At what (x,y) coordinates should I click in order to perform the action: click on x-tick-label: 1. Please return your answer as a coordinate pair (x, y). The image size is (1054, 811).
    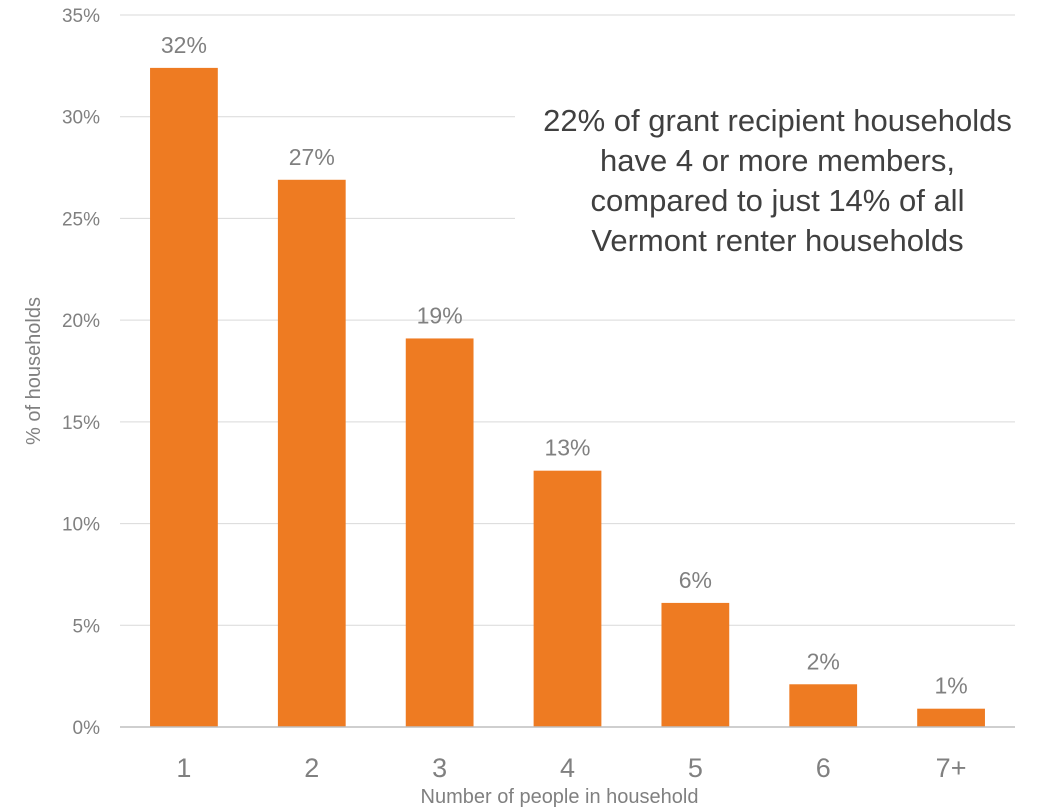
    Looking at the image, I should click on (183, 768).